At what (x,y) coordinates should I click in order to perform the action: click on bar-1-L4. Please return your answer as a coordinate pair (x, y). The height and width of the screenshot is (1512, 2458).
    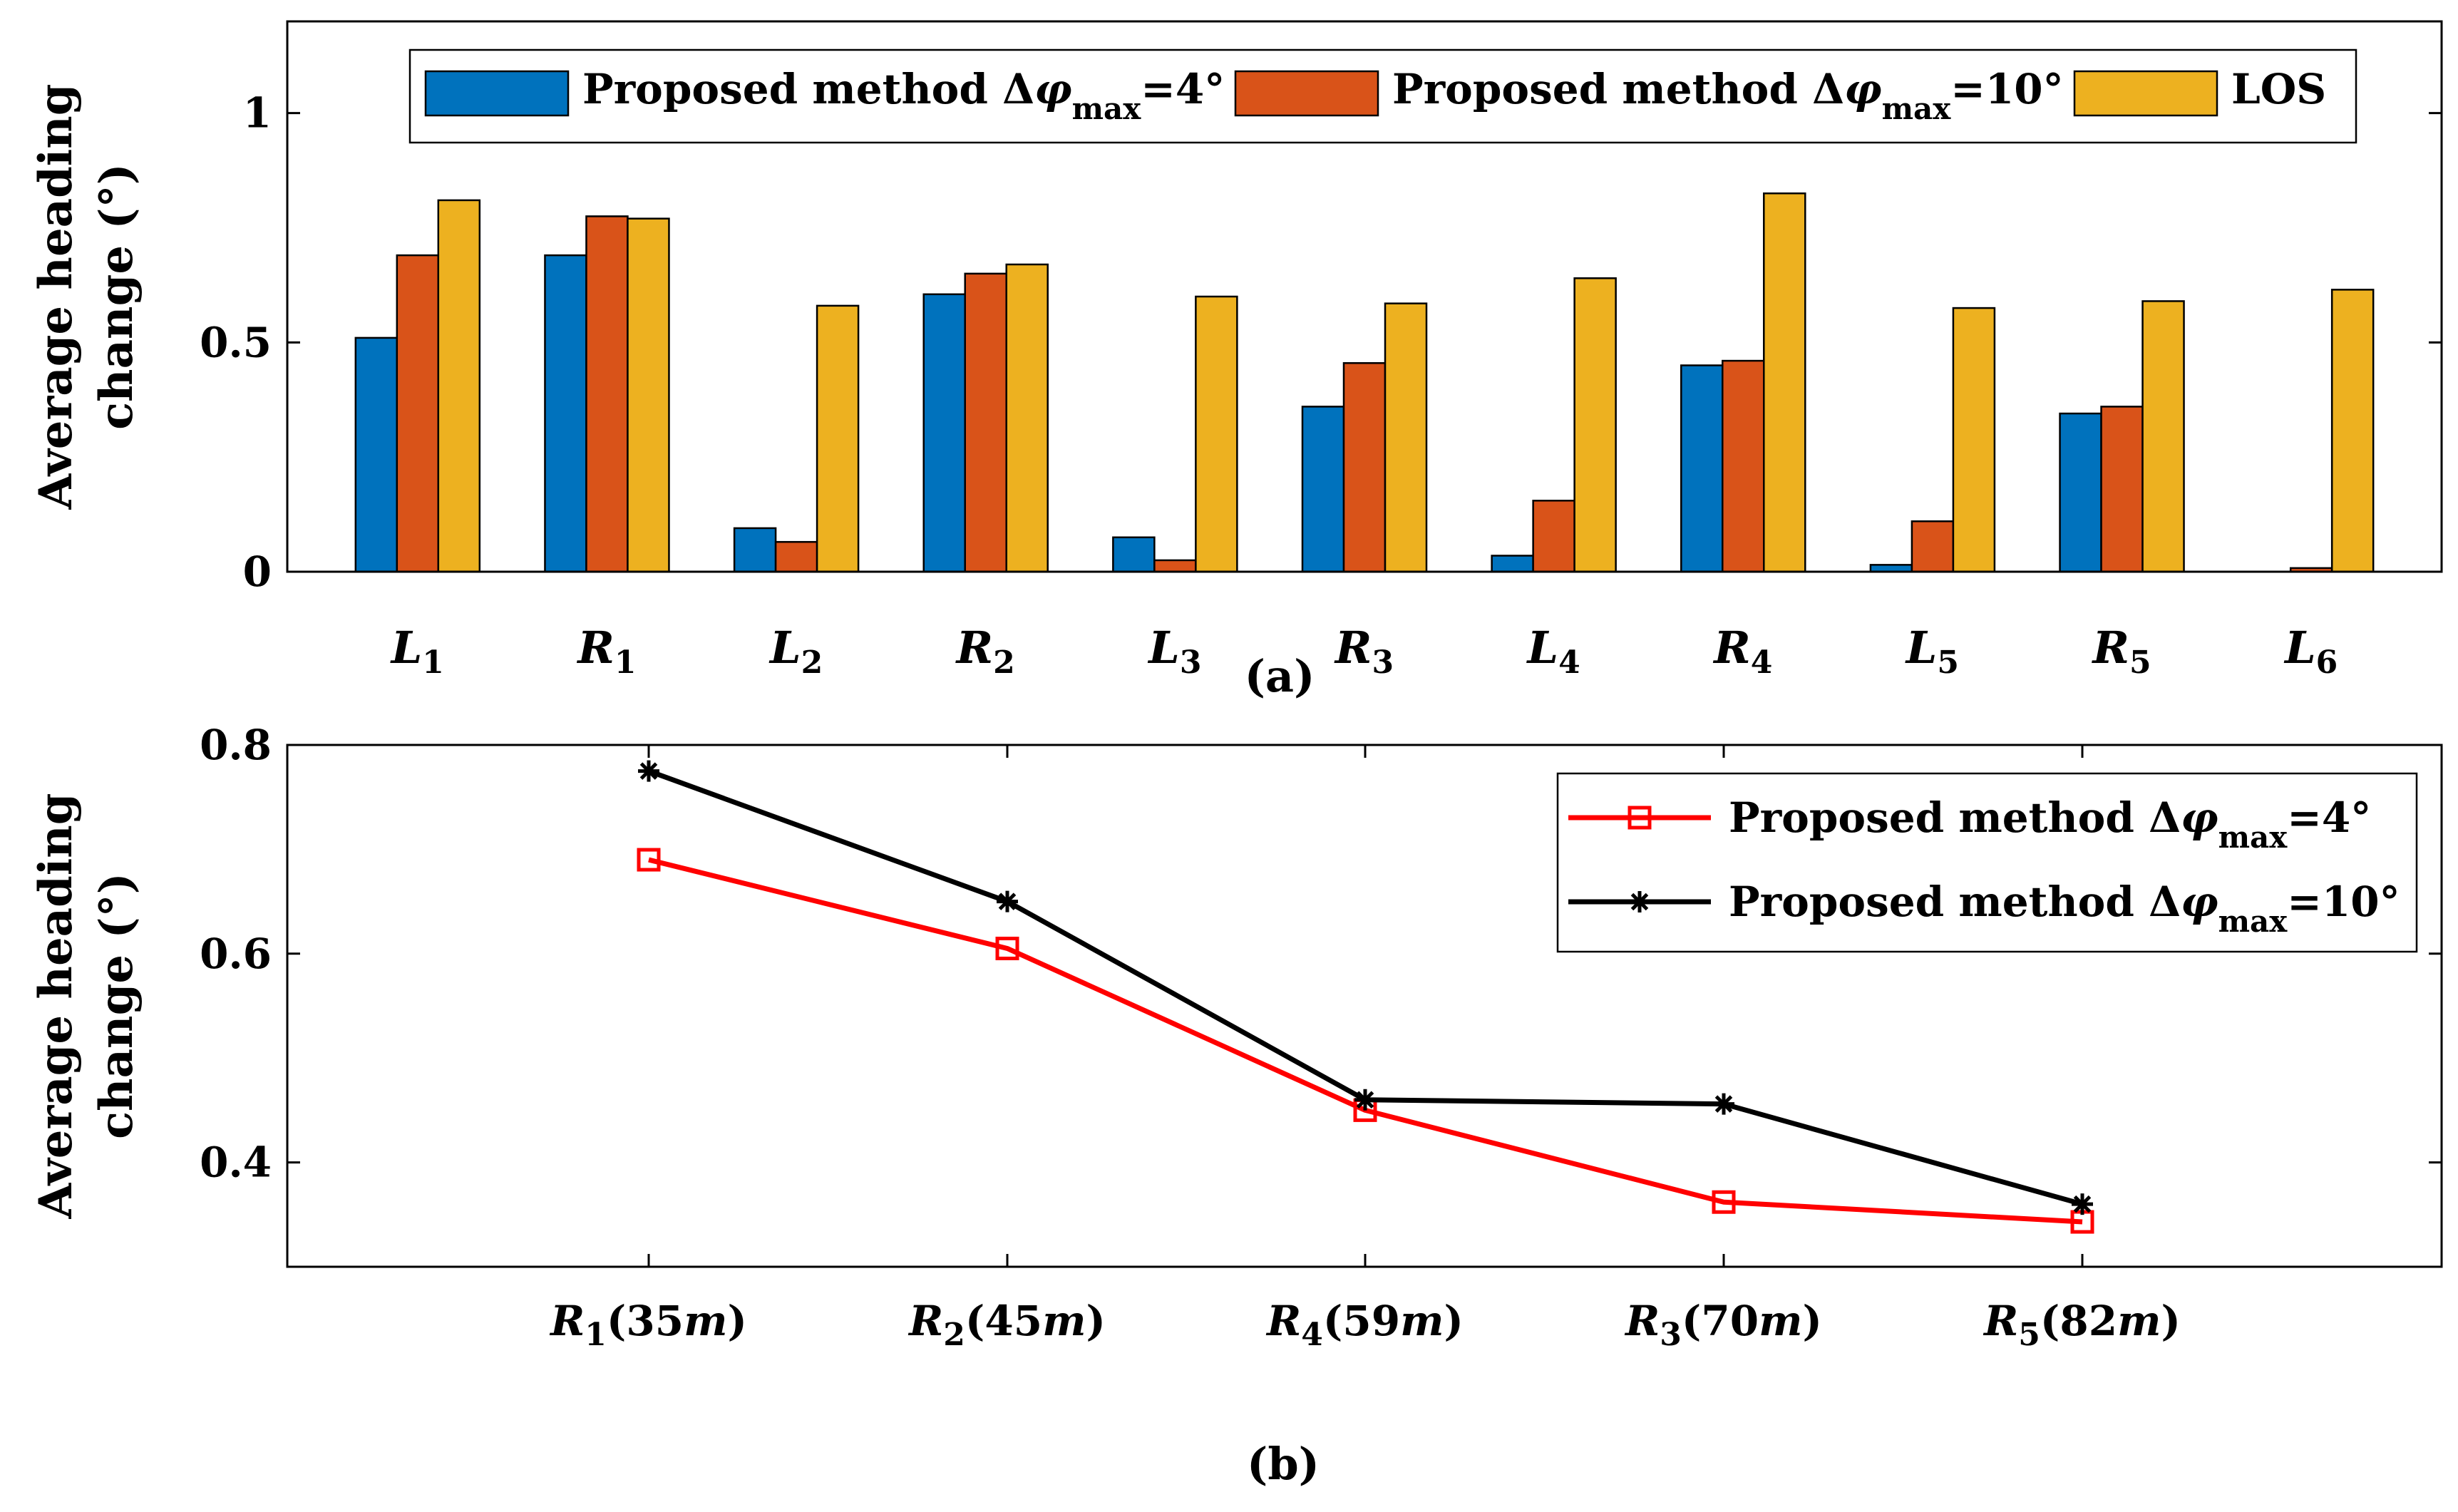
    Looking at the image, I should click on (1512, 564).